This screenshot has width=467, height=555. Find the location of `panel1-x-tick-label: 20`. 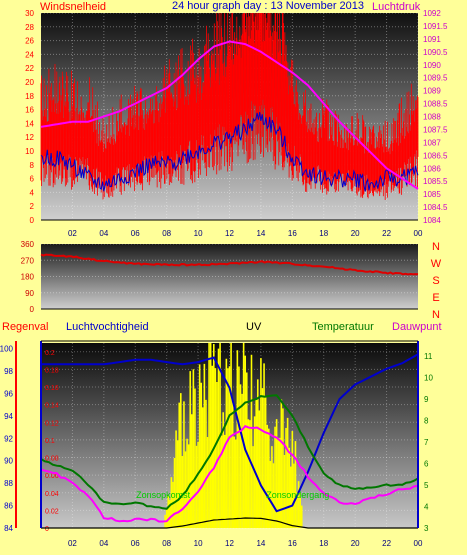

panel1-x-tick-label: 20 is located at coordinates (355, 233).